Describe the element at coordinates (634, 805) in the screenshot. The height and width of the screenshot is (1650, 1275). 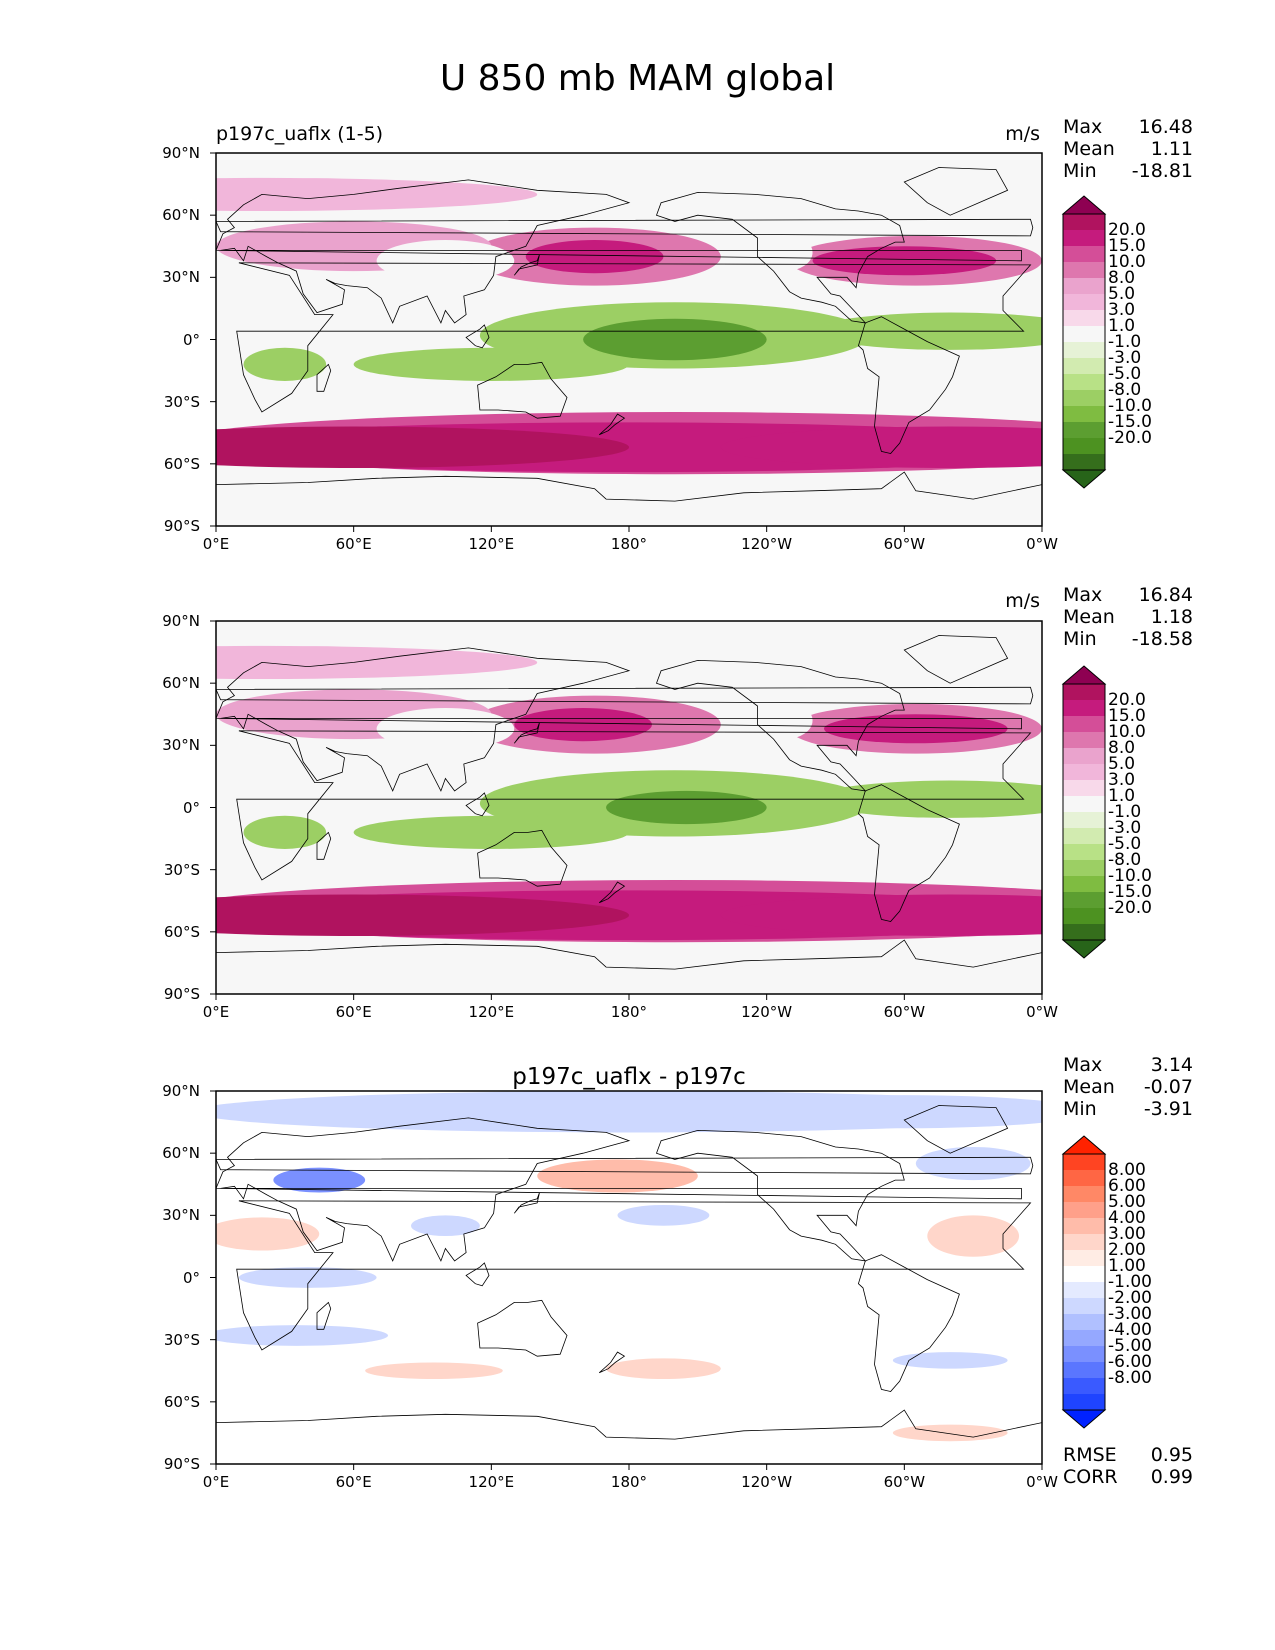
I see `coastline-africa` at that location.